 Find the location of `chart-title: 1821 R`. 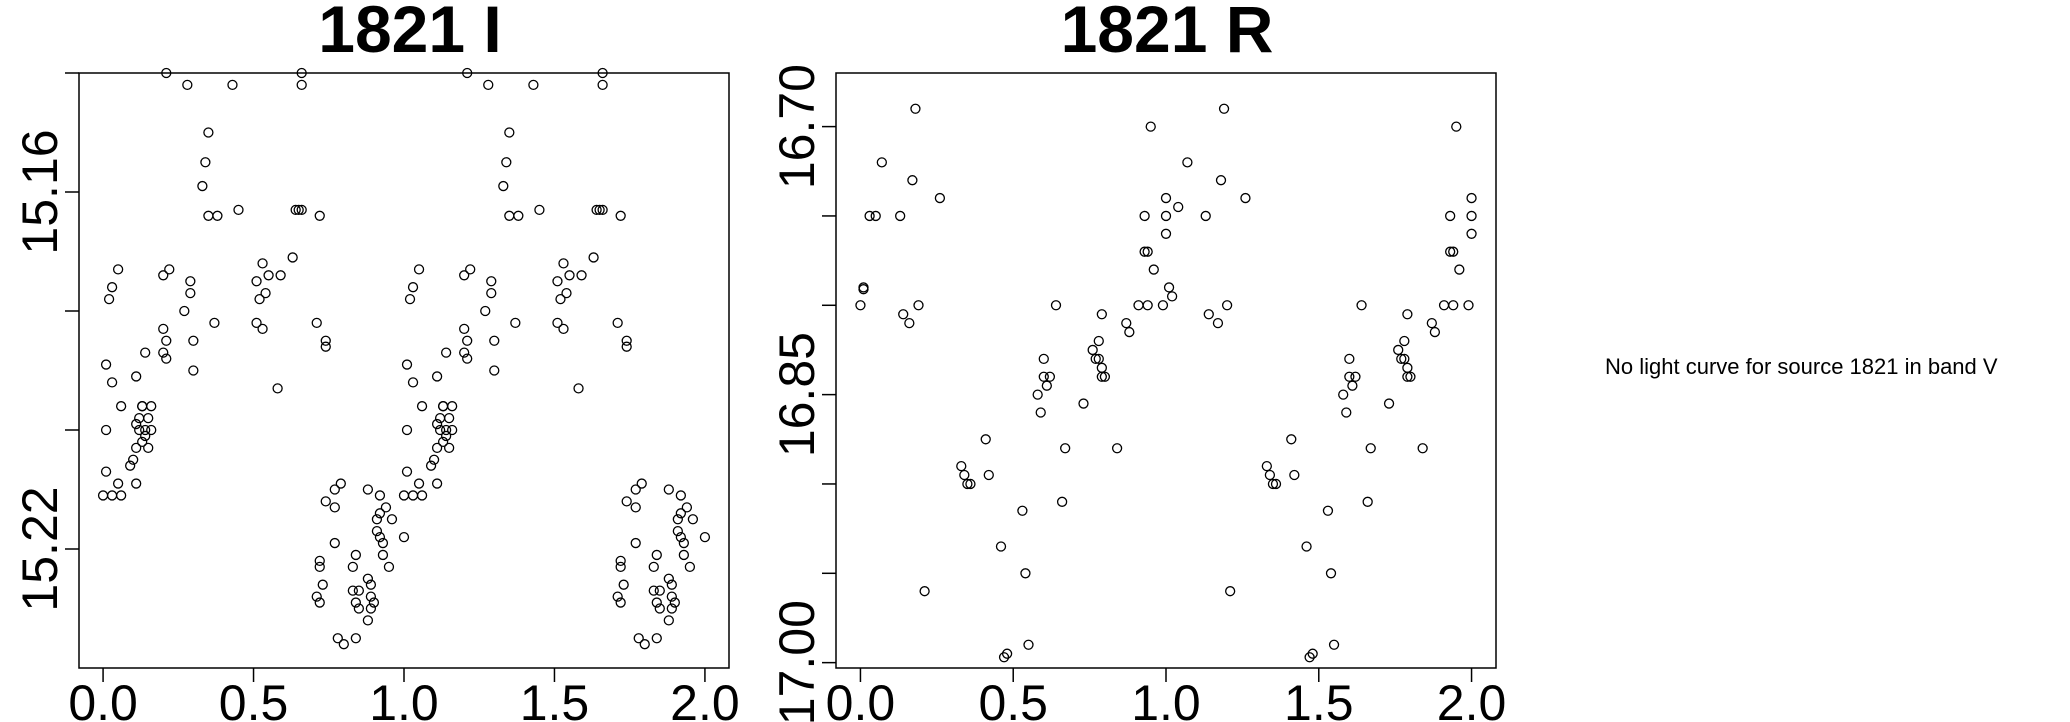

chart-title: 1821 R is located at coordinates (1167, 33).